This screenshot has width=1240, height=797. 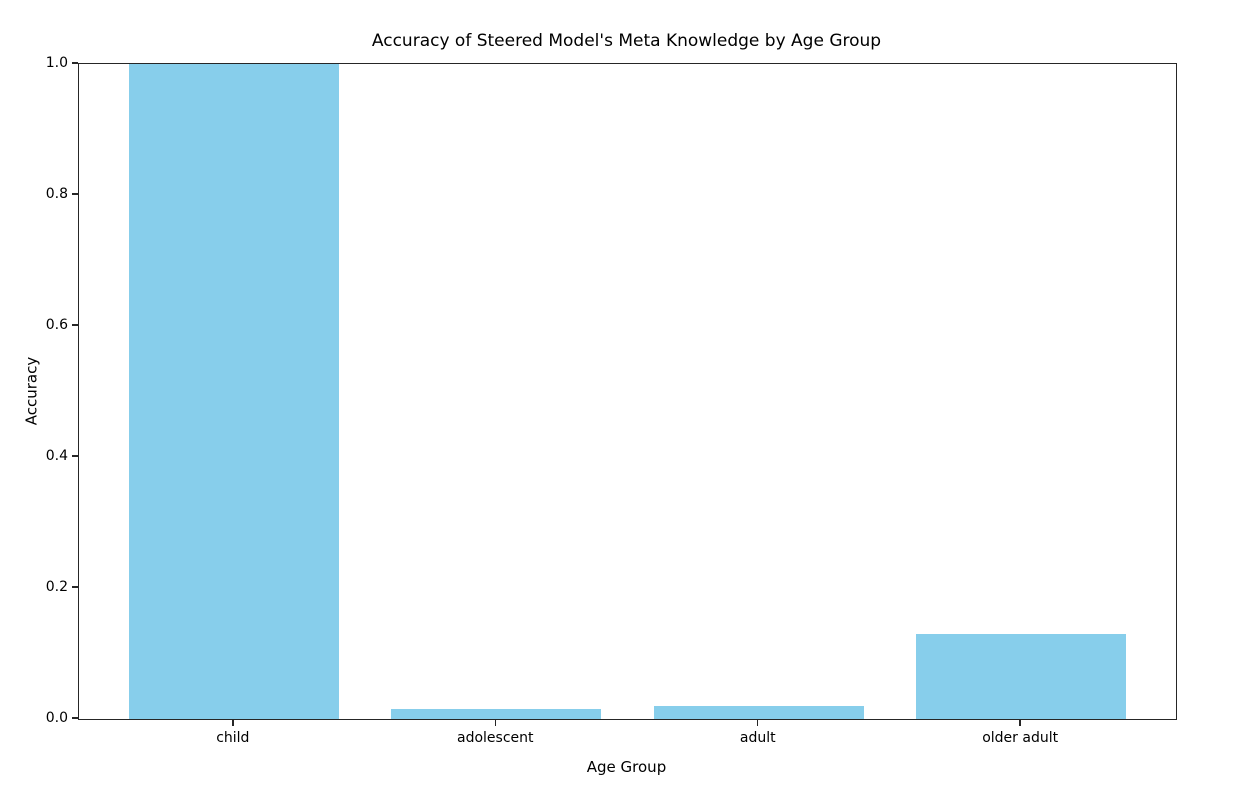 What do you see at coordinates (31, 391) in the screenshot?
I see `y-axis-label: Accuracy` at bounding box center [31, 391].